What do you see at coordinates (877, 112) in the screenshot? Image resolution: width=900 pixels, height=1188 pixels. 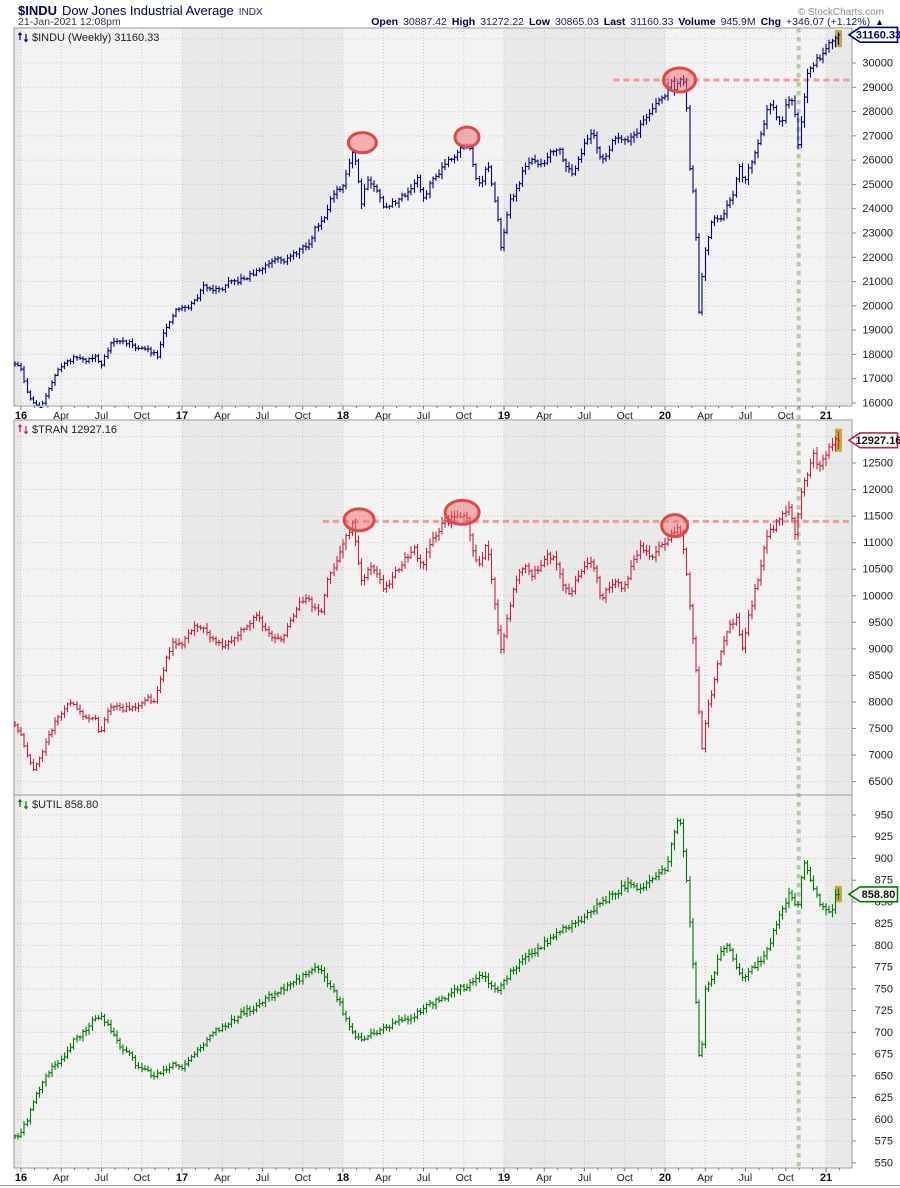 I see `y-tick-label: 28000` at bounding box center [877, 112].